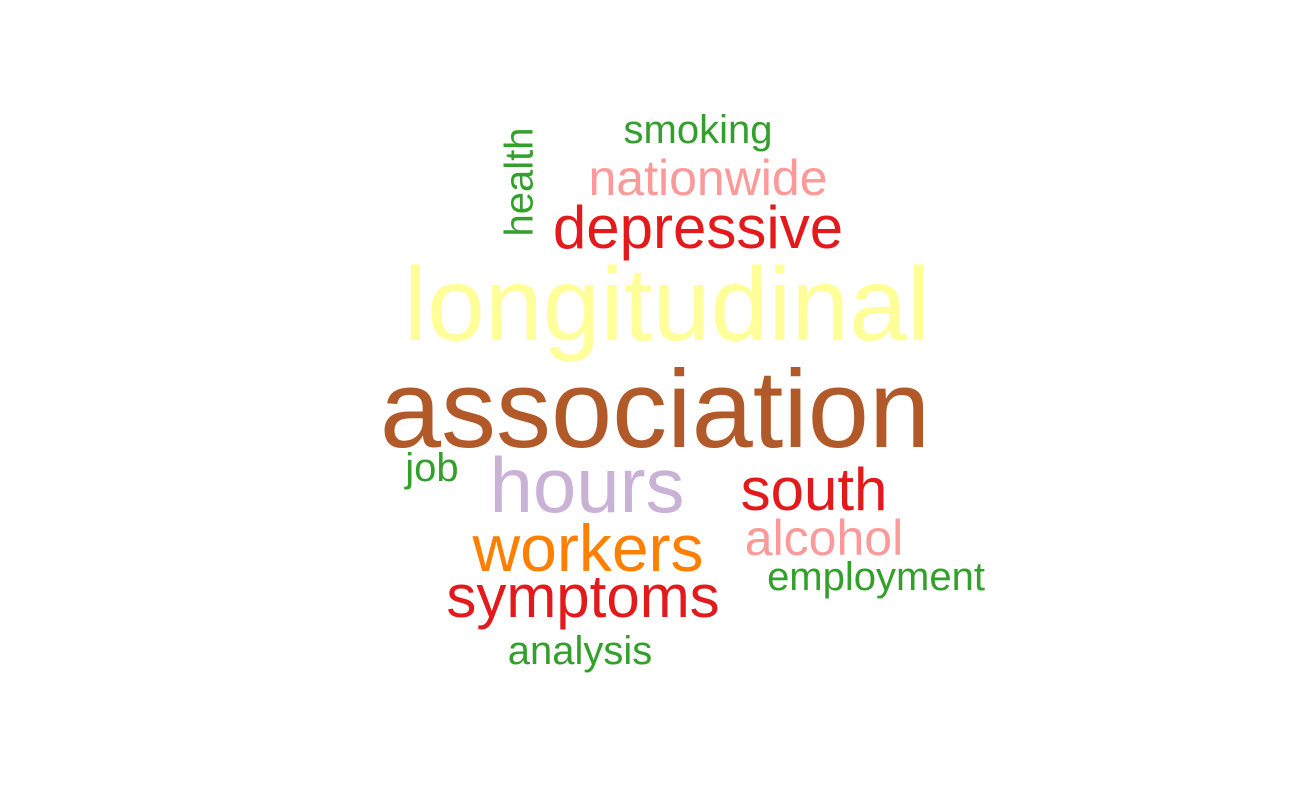  I want to click on word-employment: employment, so click(876, 577).